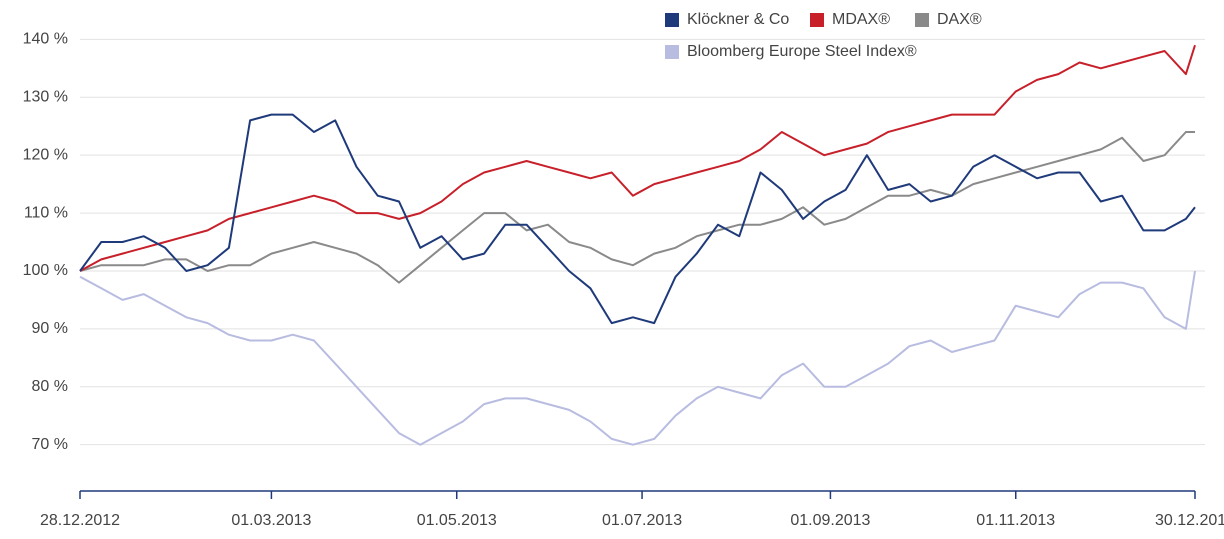 The height and width of the screenshot is (539, 1224). What do you see at coordinates (959, 19) in the screenshot?
I see `legend-label: DAX®` at bounding box center [959, 19].